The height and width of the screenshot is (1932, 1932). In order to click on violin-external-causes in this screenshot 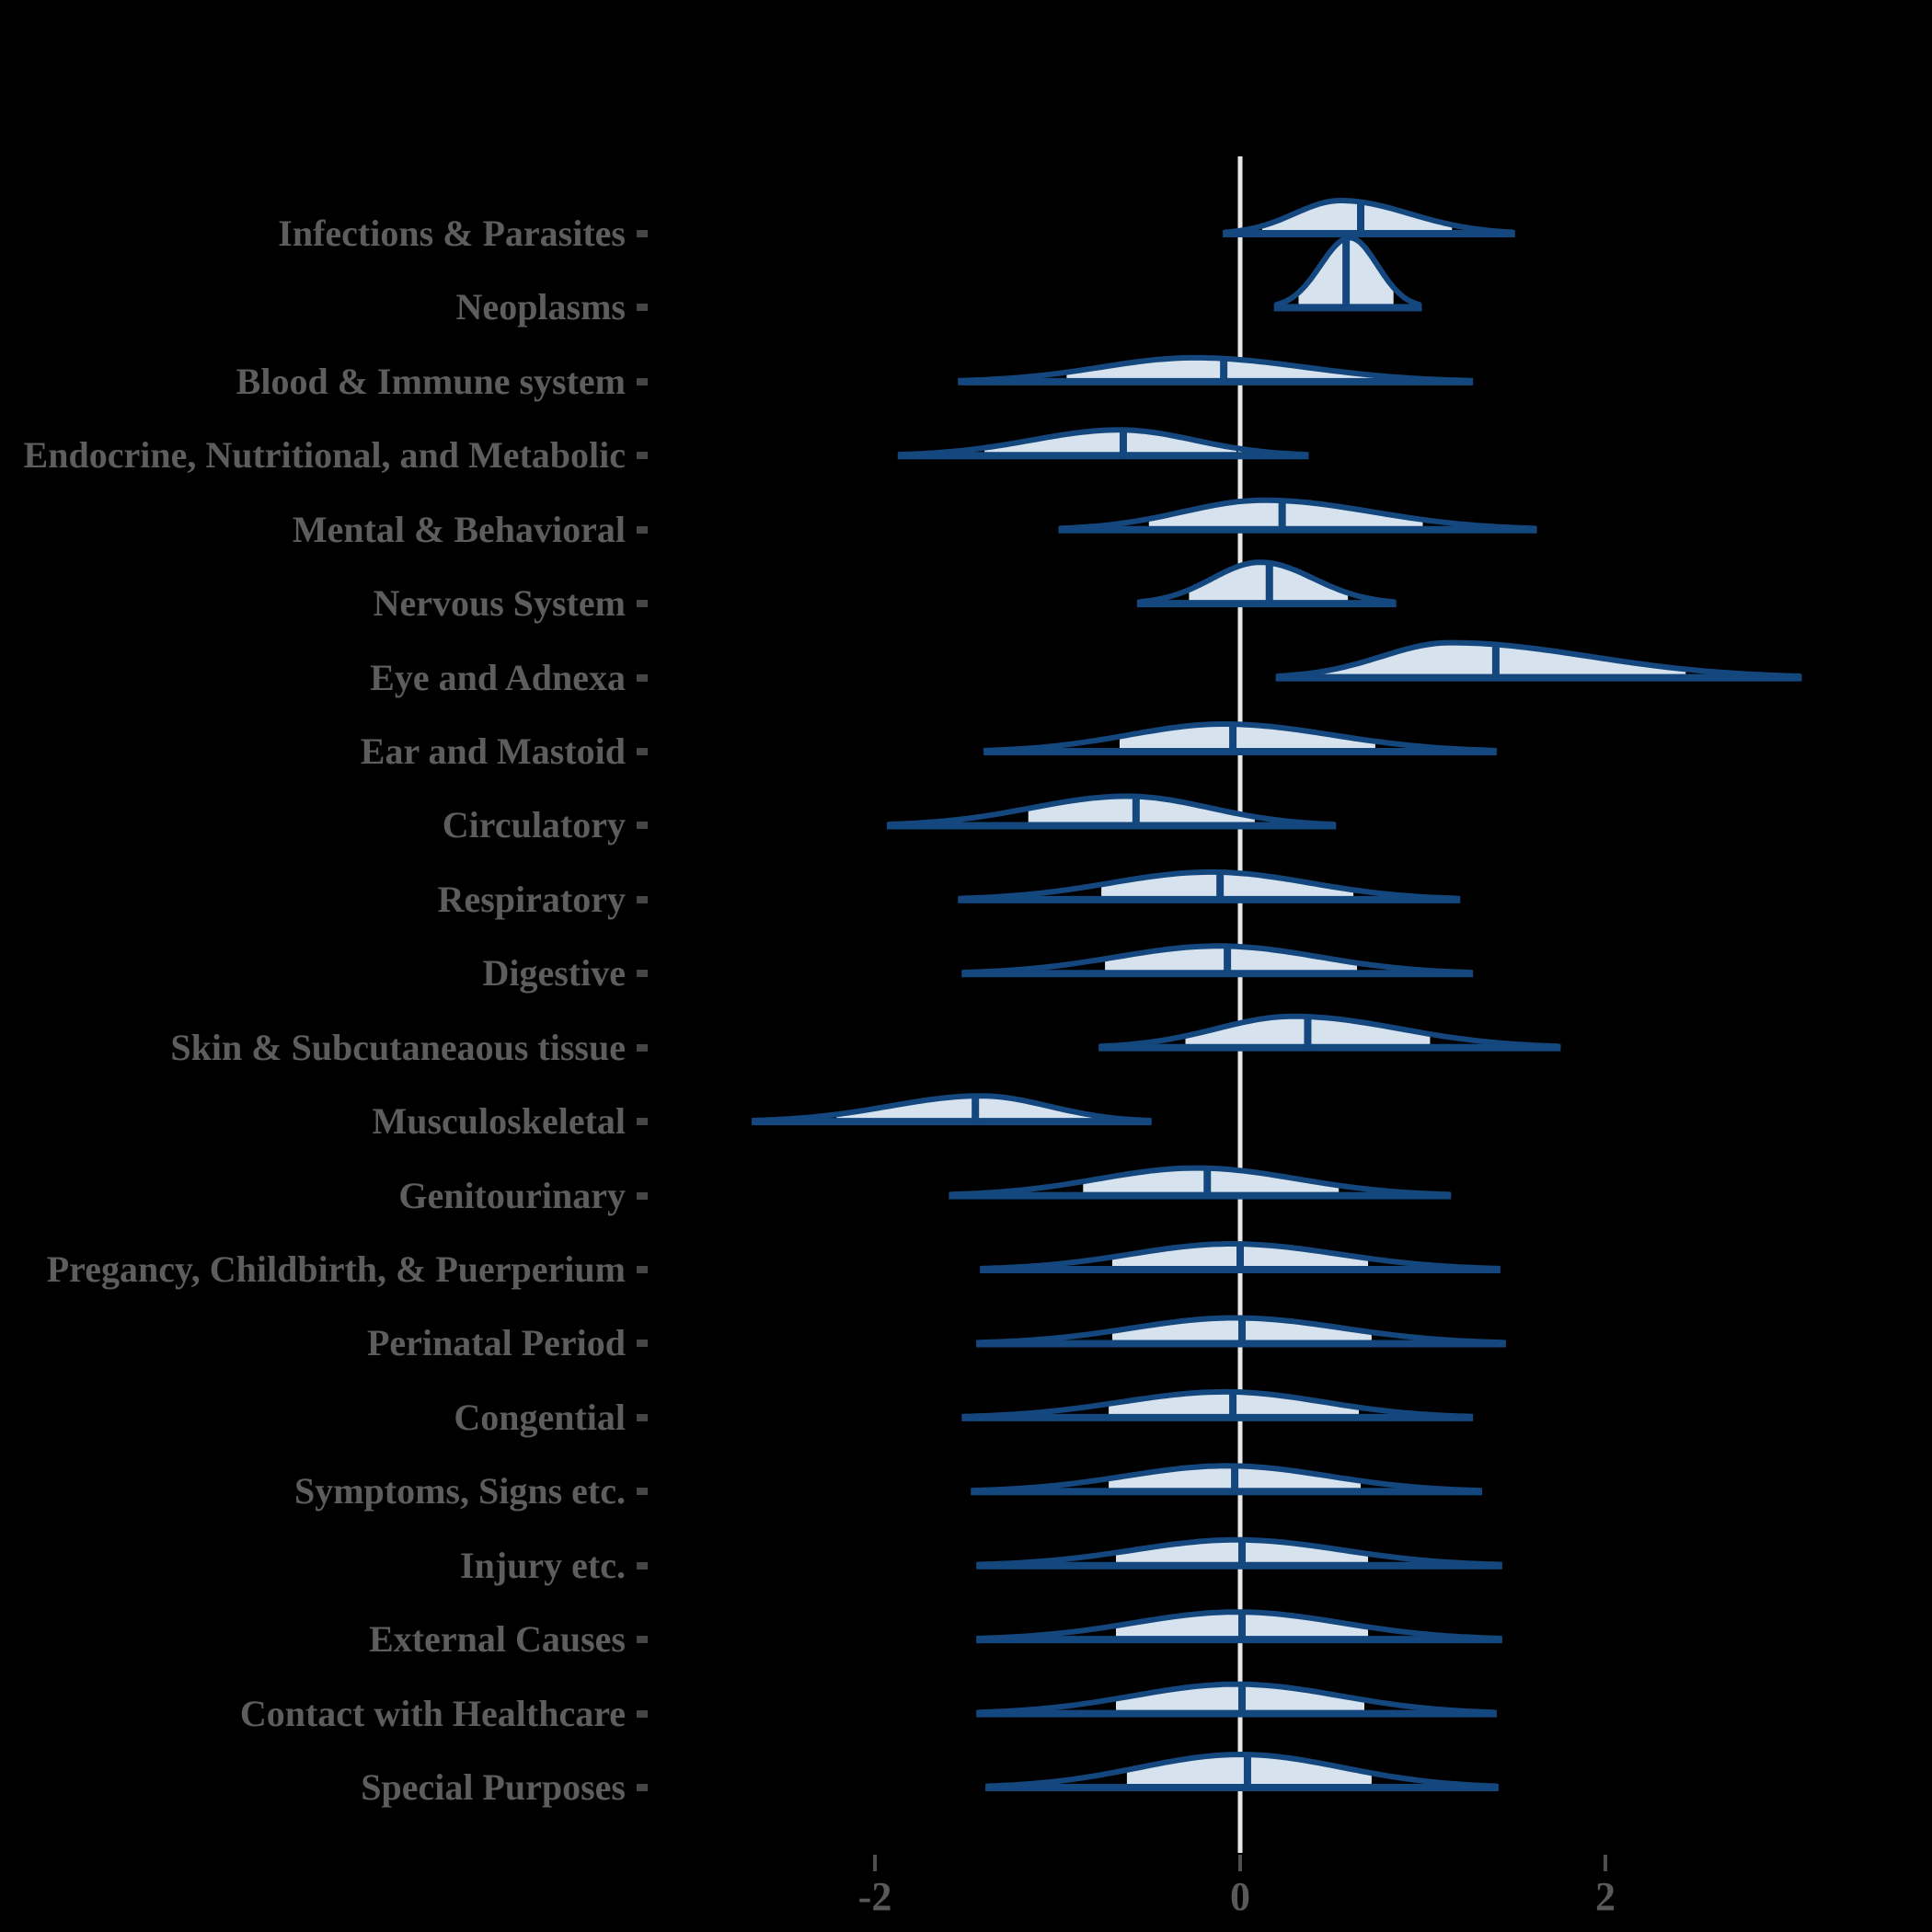, I will do `click(1239, 1626)`.